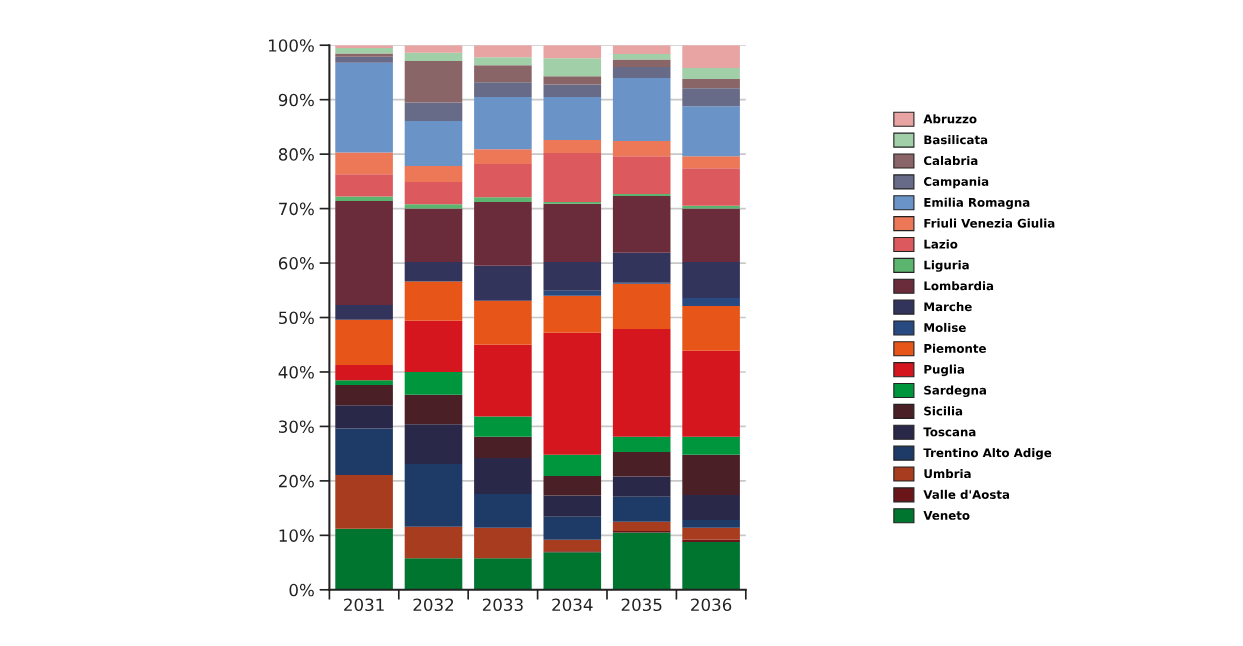  I want to click on legend-label: Sardegna, so click(955, 391).